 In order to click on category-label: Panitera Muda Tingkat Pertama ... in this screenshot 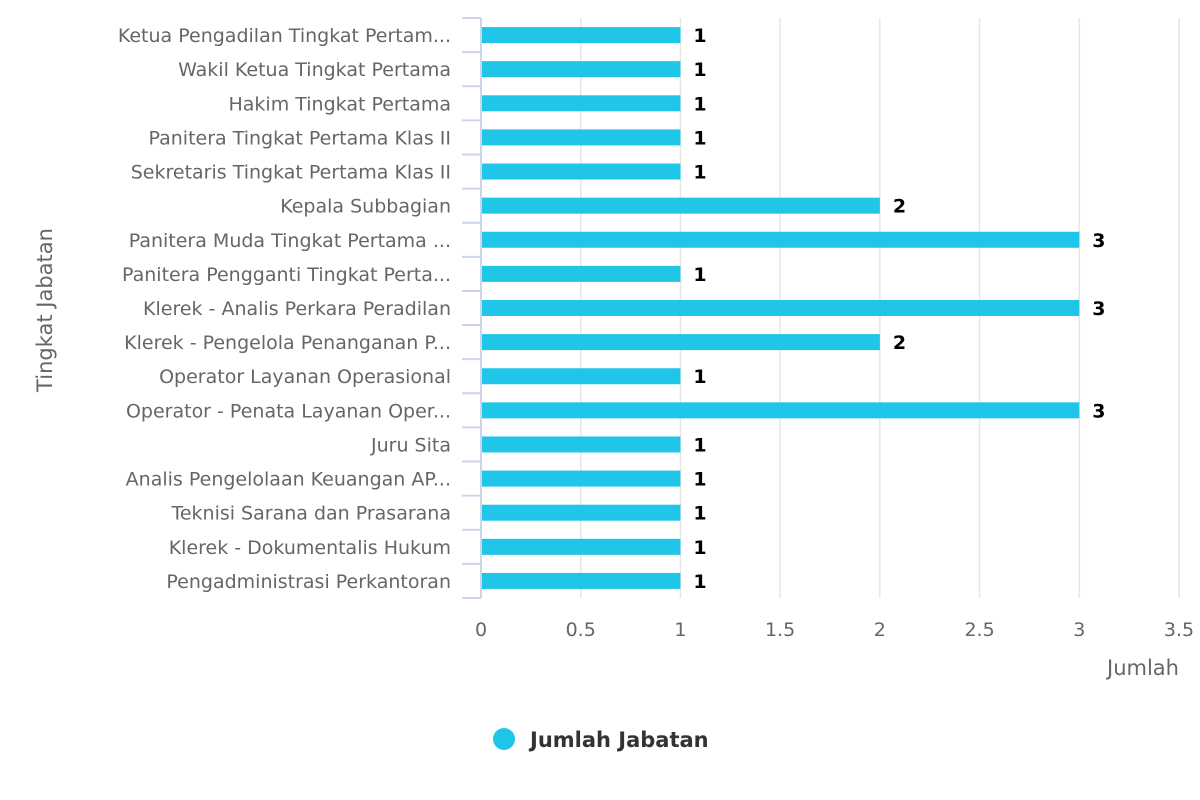, I will do `click(290, 241)`.